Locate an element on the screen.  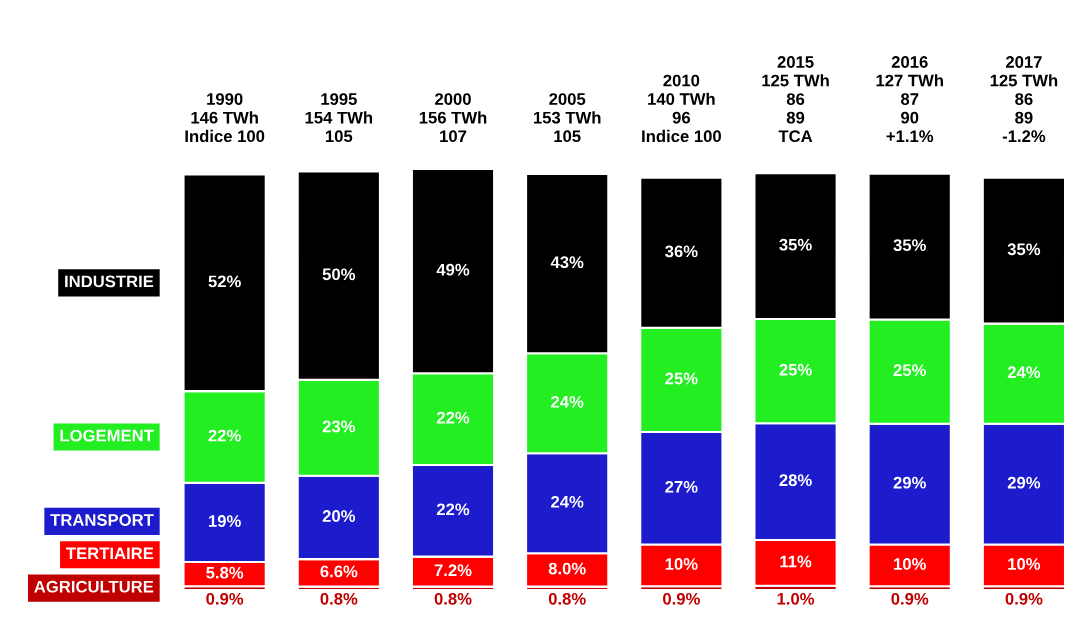
data-label: 11% is located at coordinates (796, 561).